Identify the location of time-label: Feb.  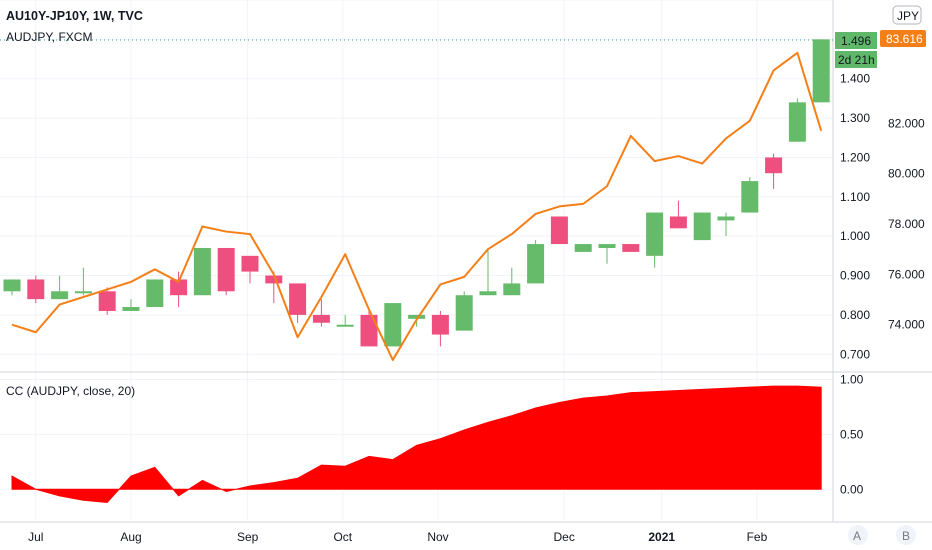
(757, 537).